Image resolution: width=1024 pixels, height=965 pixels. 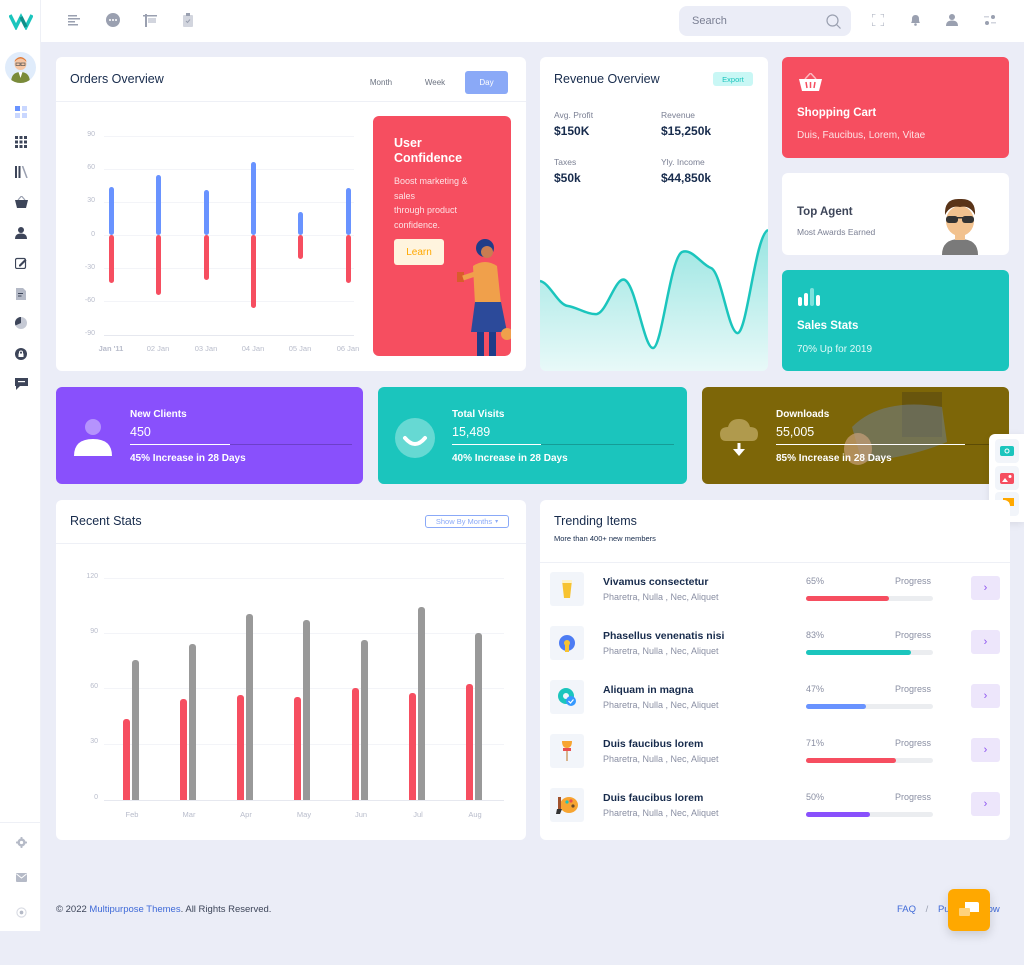 What do you see at coordinates (486, 82) in the screenshot?
I see `tab-day: Day` at bounding box center [486, 82].